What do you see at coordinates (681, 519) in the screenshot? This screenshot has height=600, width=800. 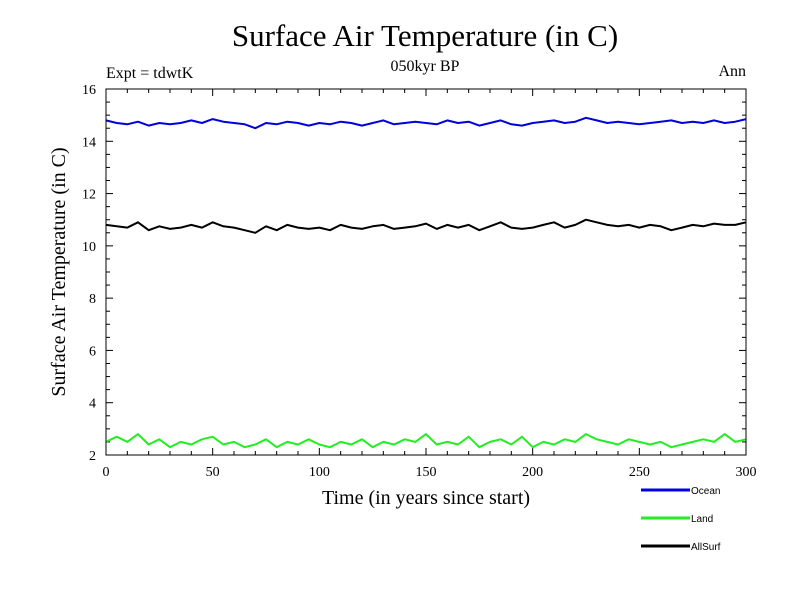 I see `legend: Ocean Land AllSurf` at bounding box center [681, 519].